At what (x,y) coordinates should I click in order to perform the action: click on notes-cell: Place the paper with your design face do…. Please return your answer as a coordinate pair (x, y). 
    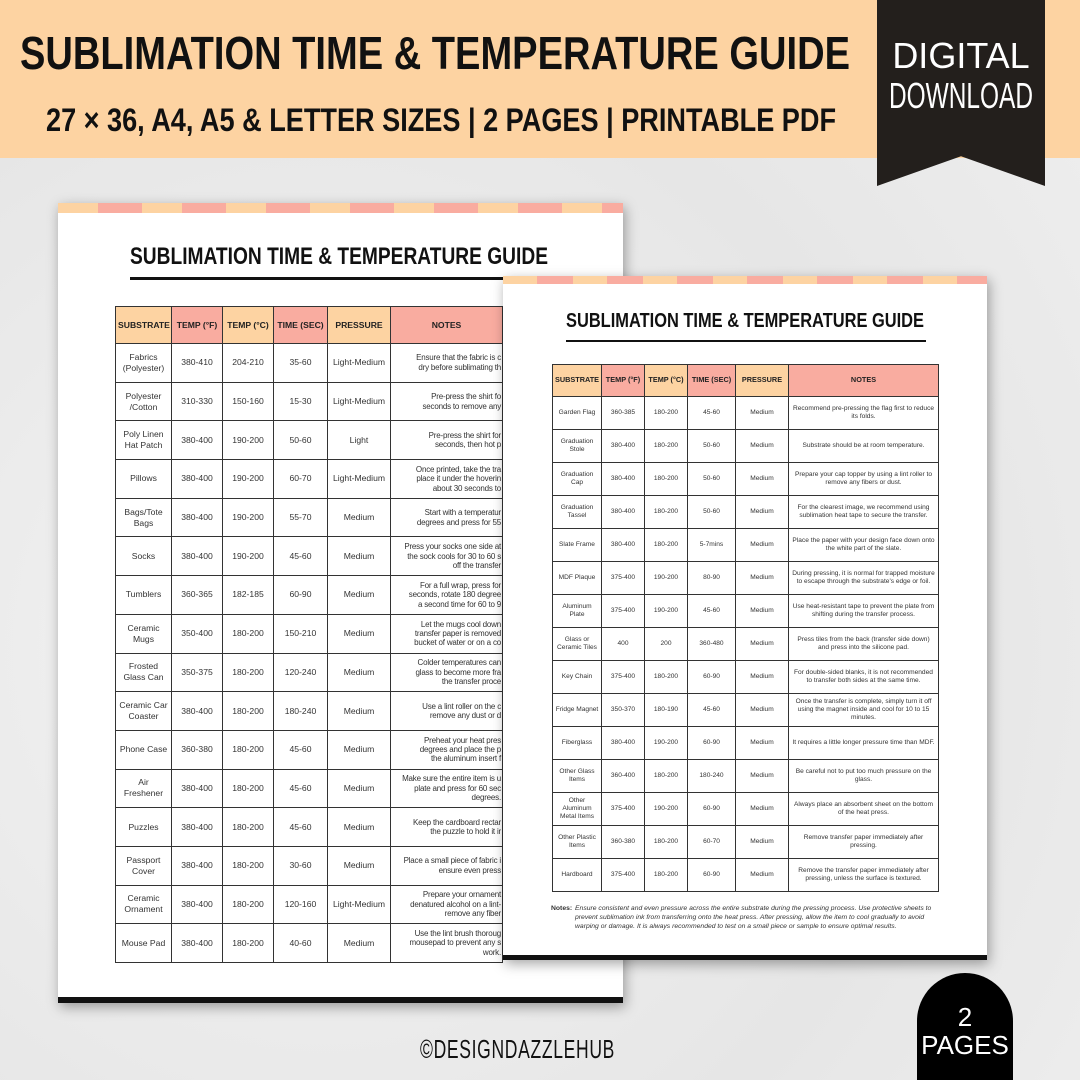
    Looking at the image, I should click on (863, 545).